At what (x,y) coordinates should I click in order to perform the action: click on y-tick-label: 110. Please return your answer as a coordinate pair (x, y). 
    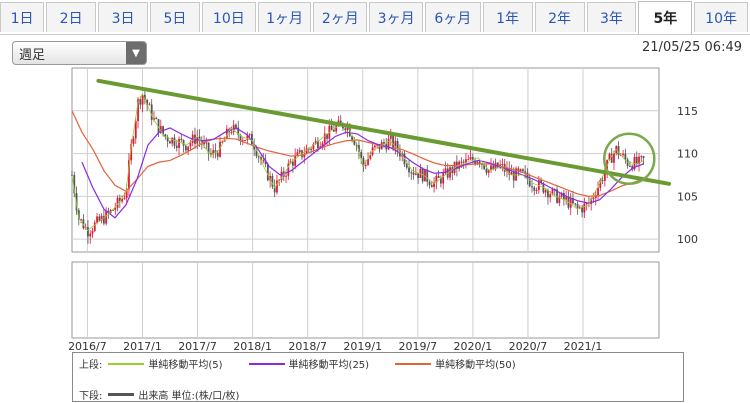
    Looking at the image, I should click on (687, 154).